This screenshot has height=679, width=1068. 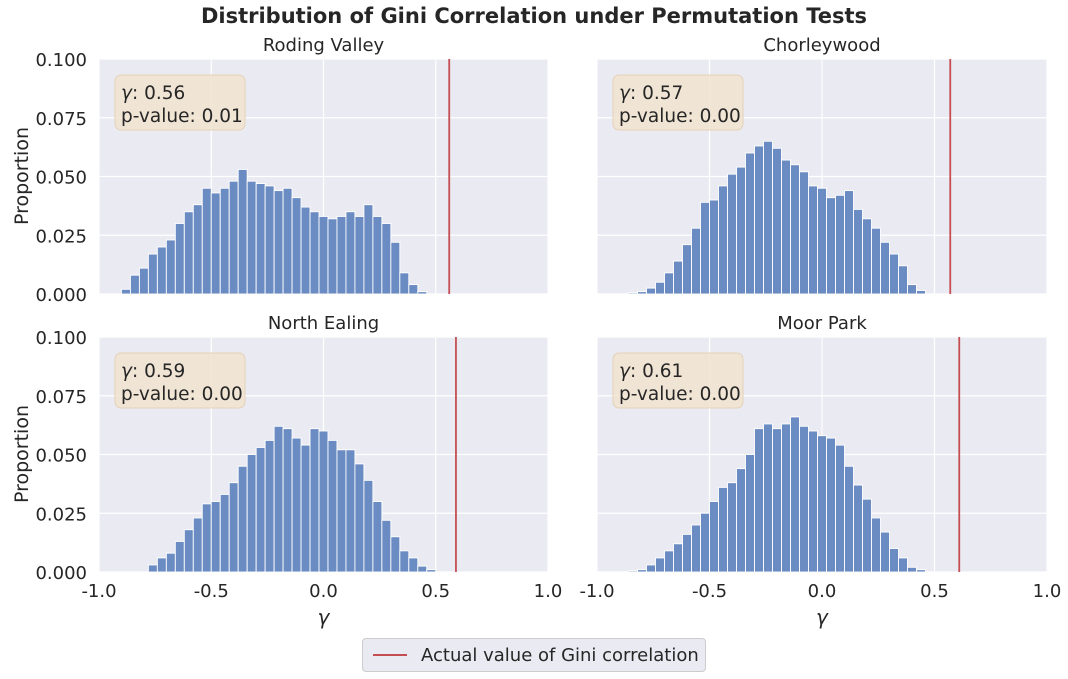 I want to click on annotation-p-value: p-value: 0.01, so click(x=182, y=116).